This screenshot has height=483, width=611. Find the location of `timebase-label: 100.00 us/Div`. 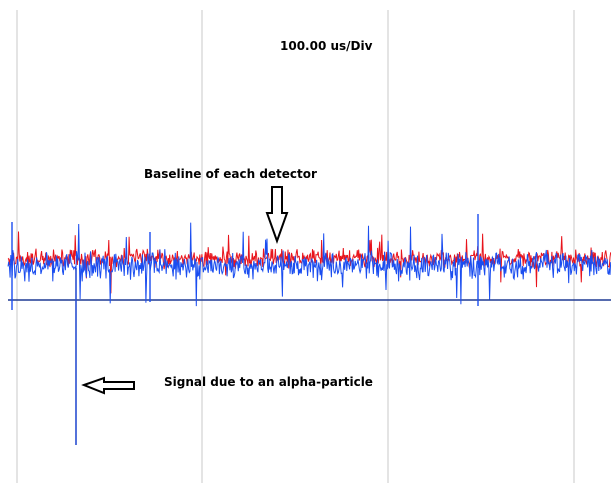

timebase-label: 100.00 us/Div is located at coordinates (326, 46).